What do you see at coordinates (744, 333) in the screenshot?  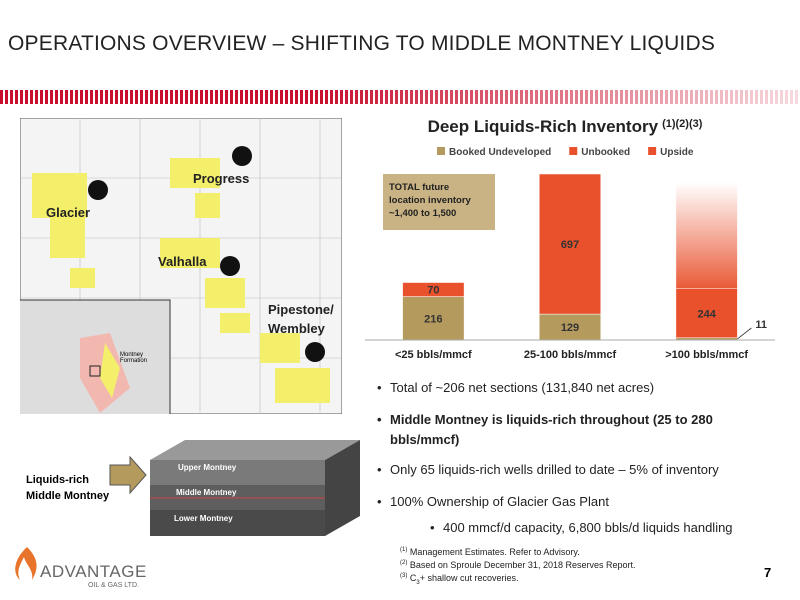 I see `leader-line` at bounding box center [744, 333].